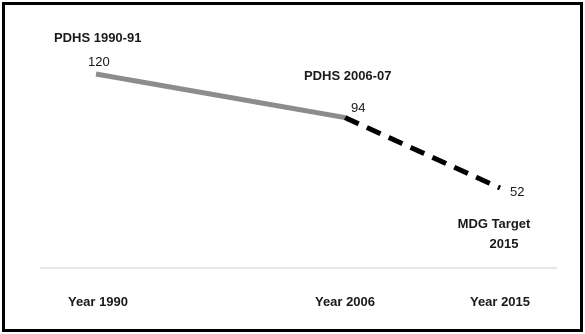  I want to click on annotation-mdg-year: 2015, so click(504, 243).